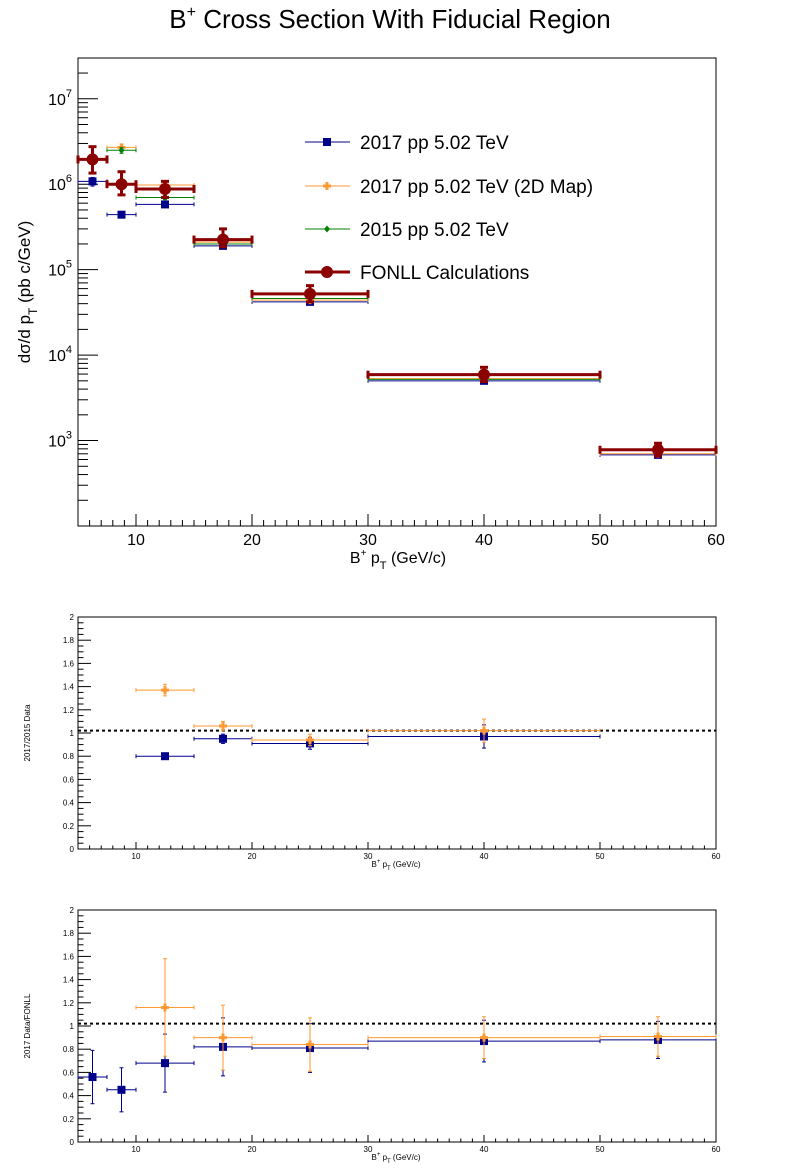 The height and width of the screenshot is (1172, 796). I want to click on legend-label: FONLL Calculations, so click(444, 273).